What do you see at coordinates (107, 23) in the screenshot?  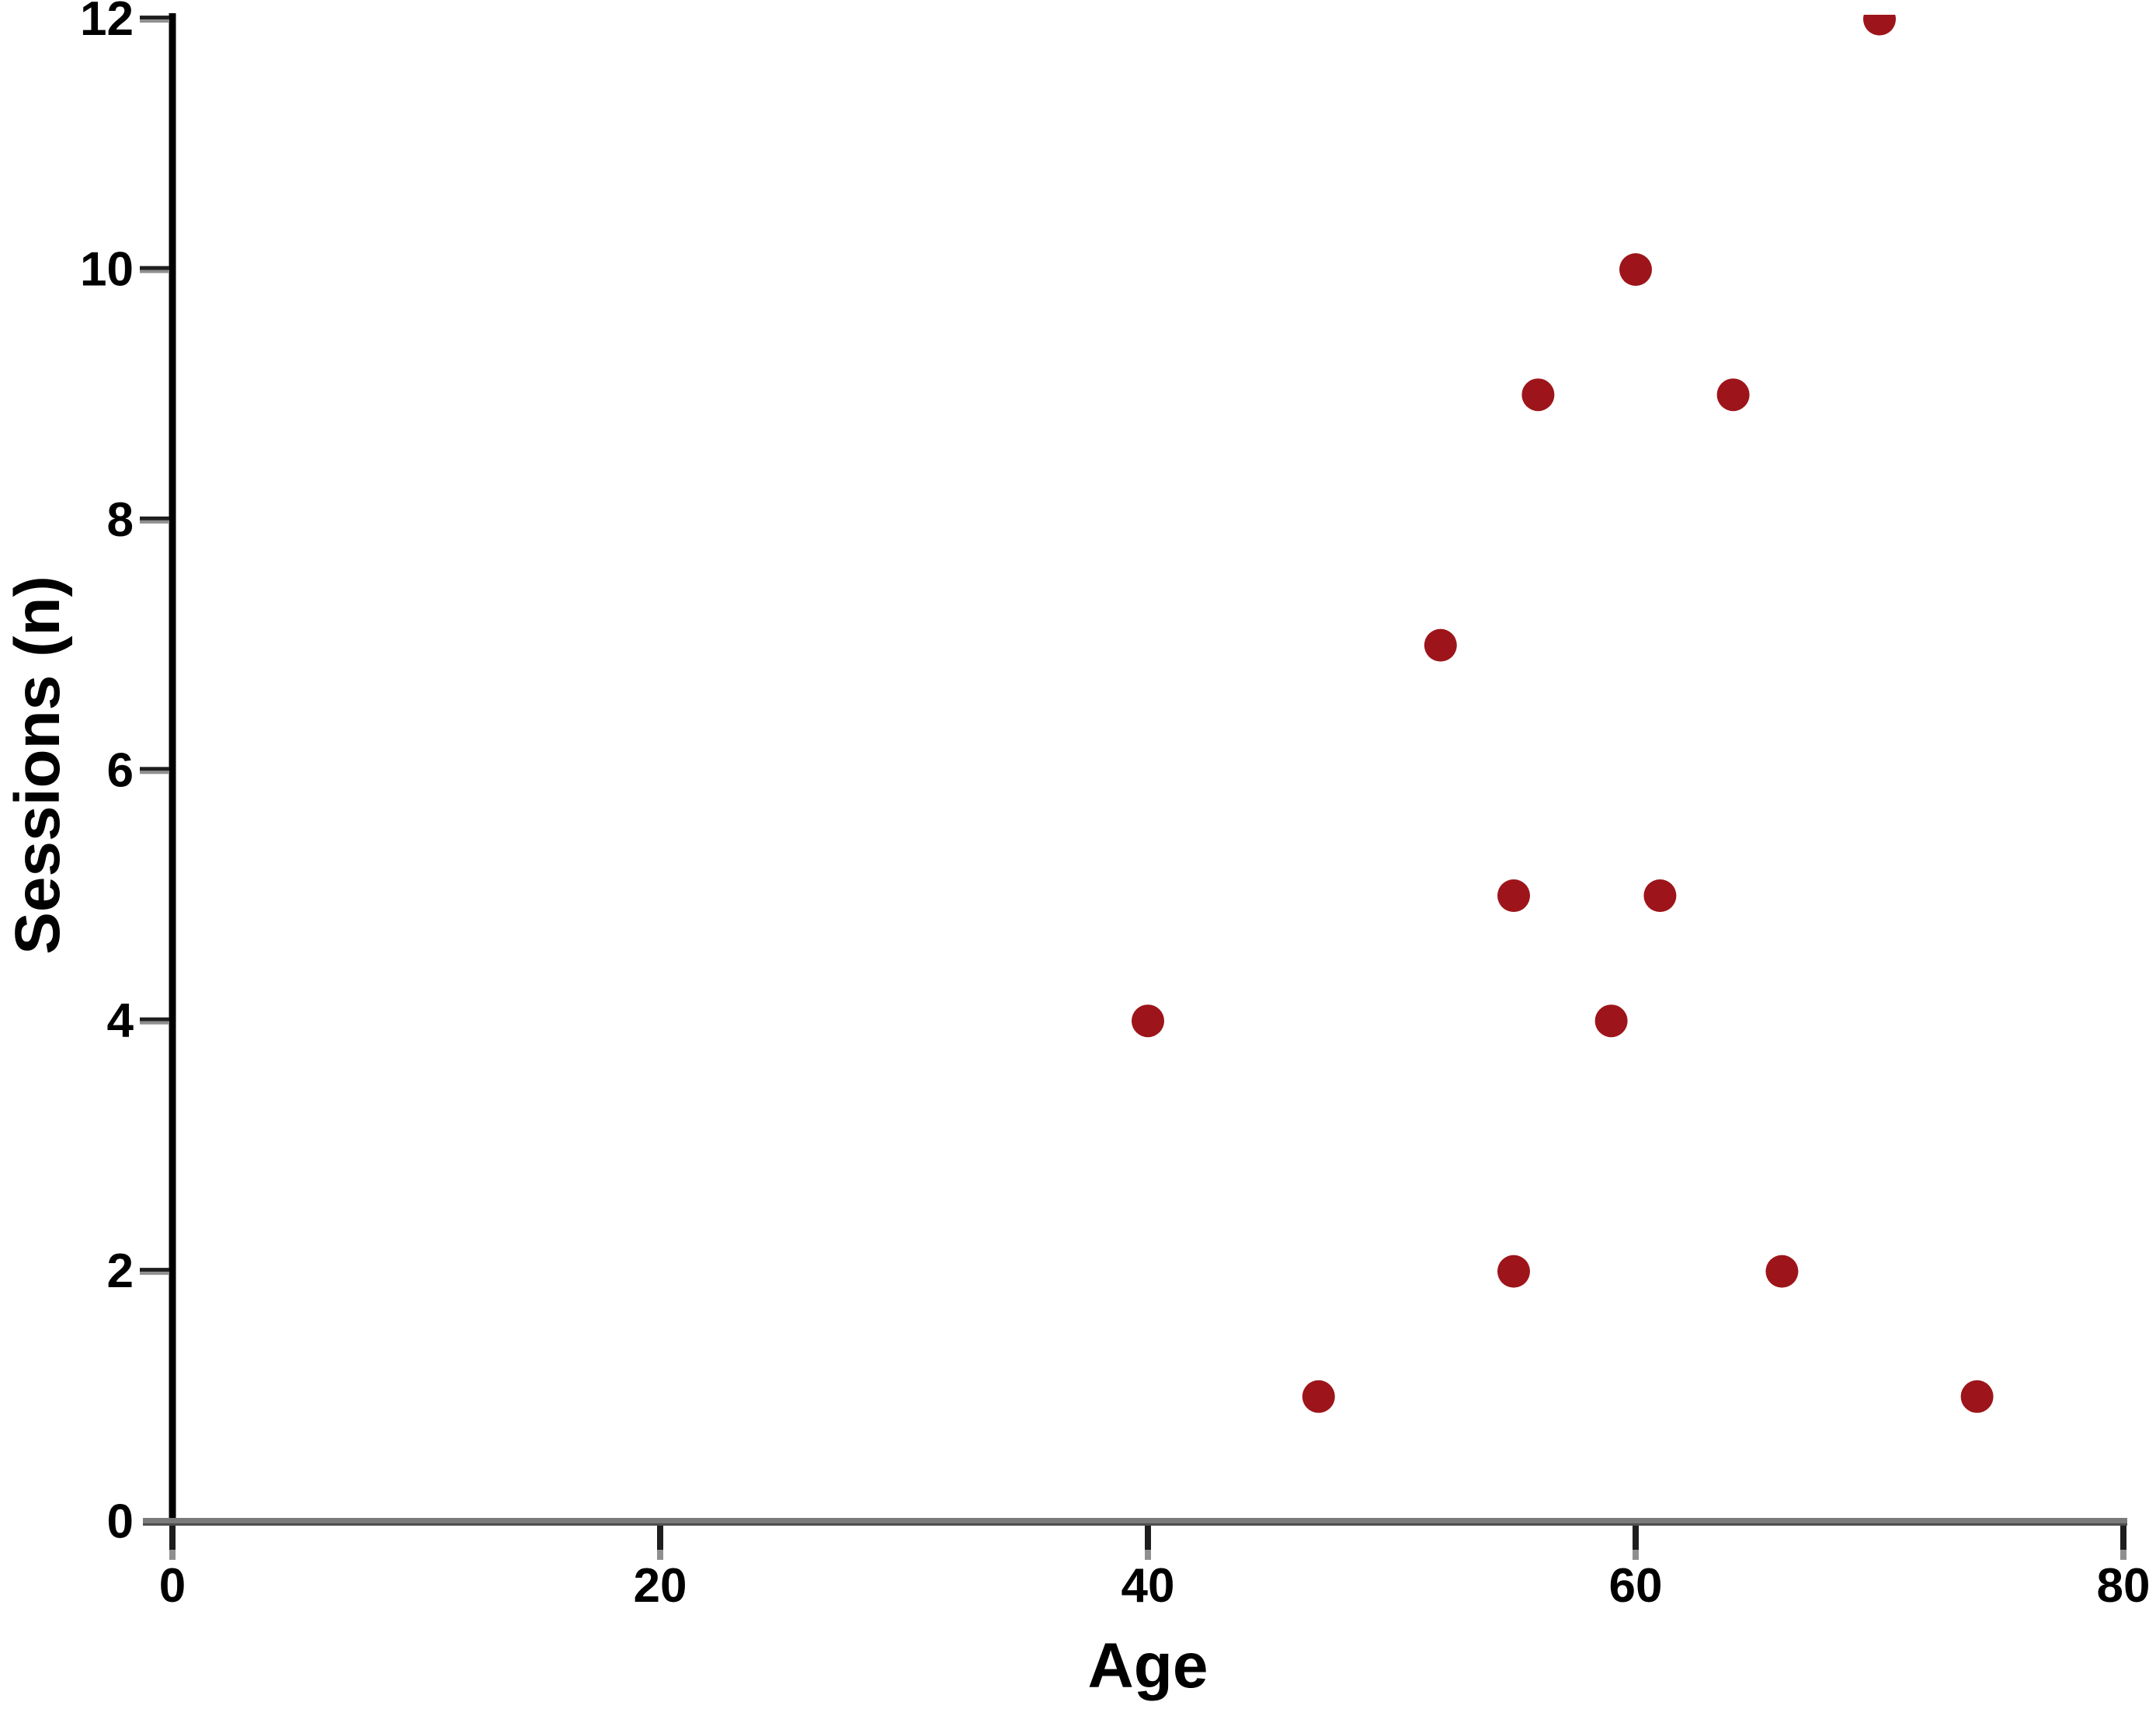 I see `y-tick-label: 12` at bounding box center [107, 23].